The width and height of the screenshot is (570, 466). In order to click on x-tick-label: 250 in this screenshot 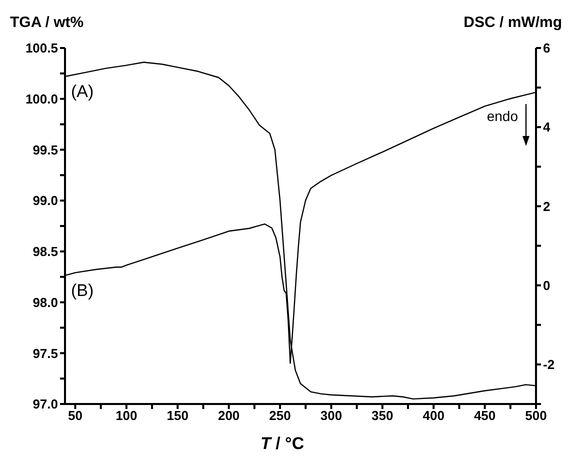, I will do `click(280, 416)`.